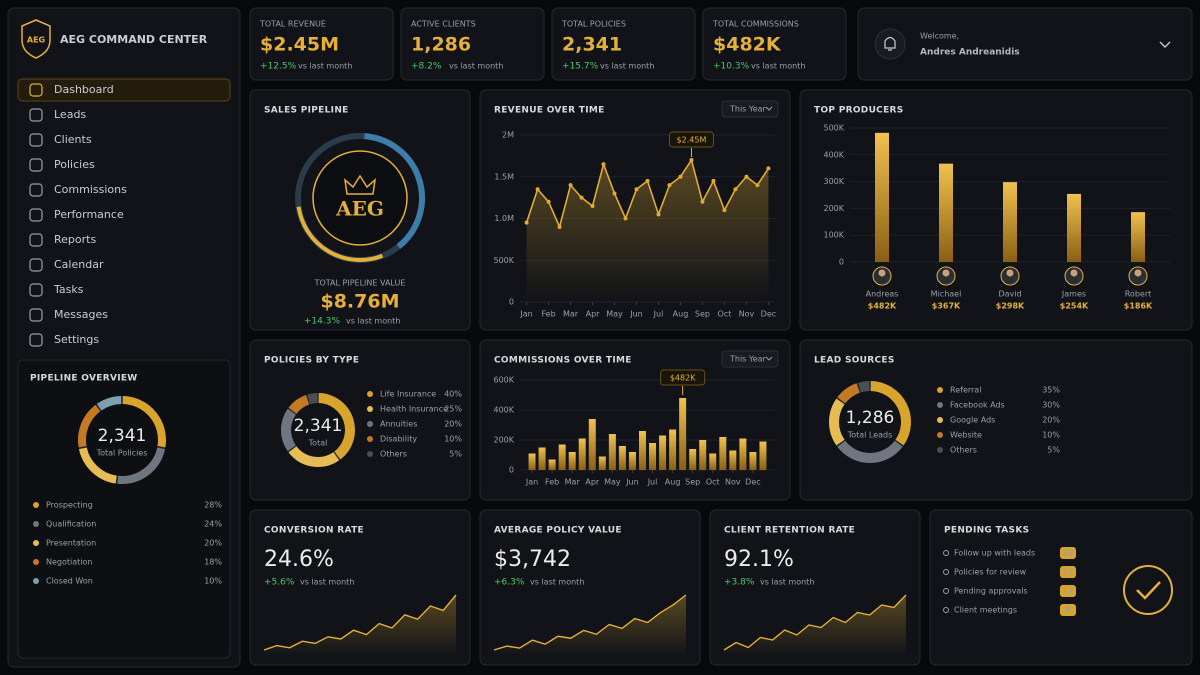  Describe the element at coordinates (683, 378) in the screenshot. I see `annotation: $482K` at that location.